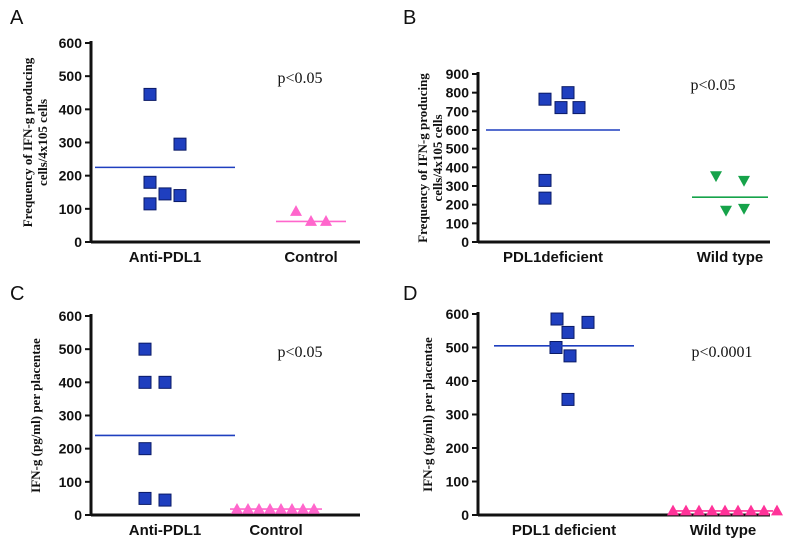 The width and height of the screenshot is (798, 538). I want to click on y-axis-label: IFN-g (pg/ml) per placentae, so click(427, 414).